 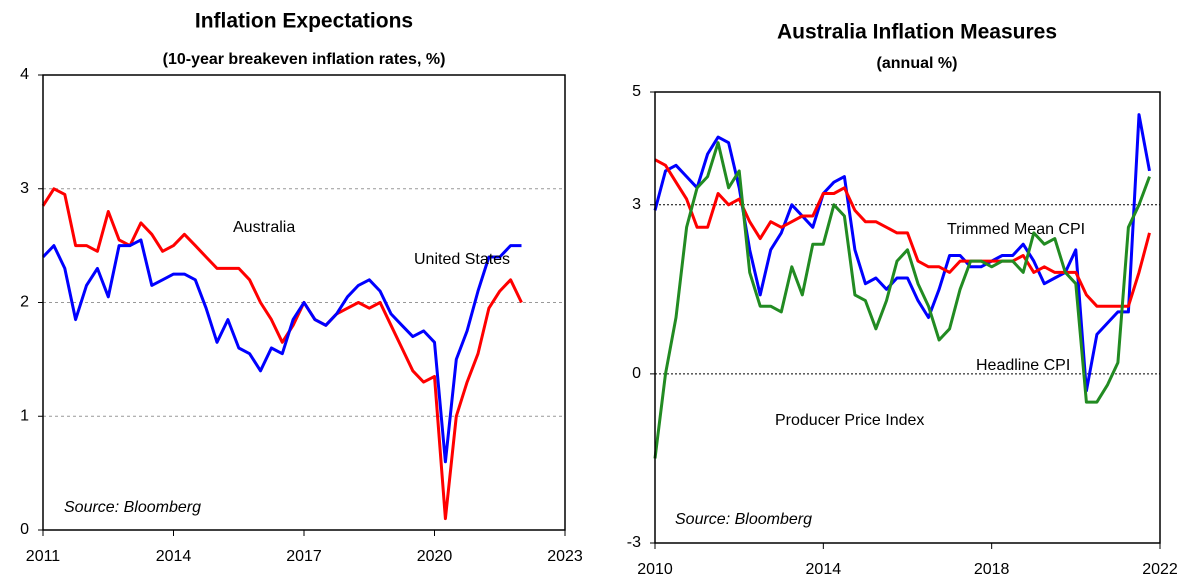 What do you see at coordinates (304, 556) in the screenshot?
I see `x-tick-label: 2017` at bounding box center [304, 556].